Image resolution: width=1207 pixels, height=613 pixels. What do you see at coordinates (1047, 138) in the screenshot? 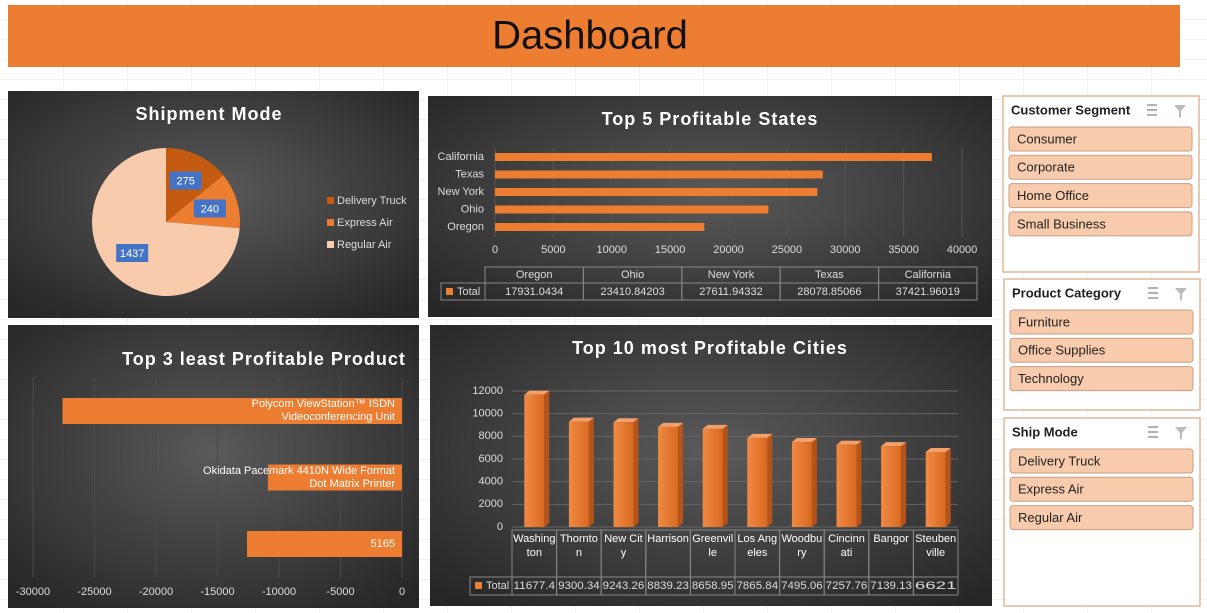
I see `slicer-item-label: Consumer` at bounding box center [1047, 138].